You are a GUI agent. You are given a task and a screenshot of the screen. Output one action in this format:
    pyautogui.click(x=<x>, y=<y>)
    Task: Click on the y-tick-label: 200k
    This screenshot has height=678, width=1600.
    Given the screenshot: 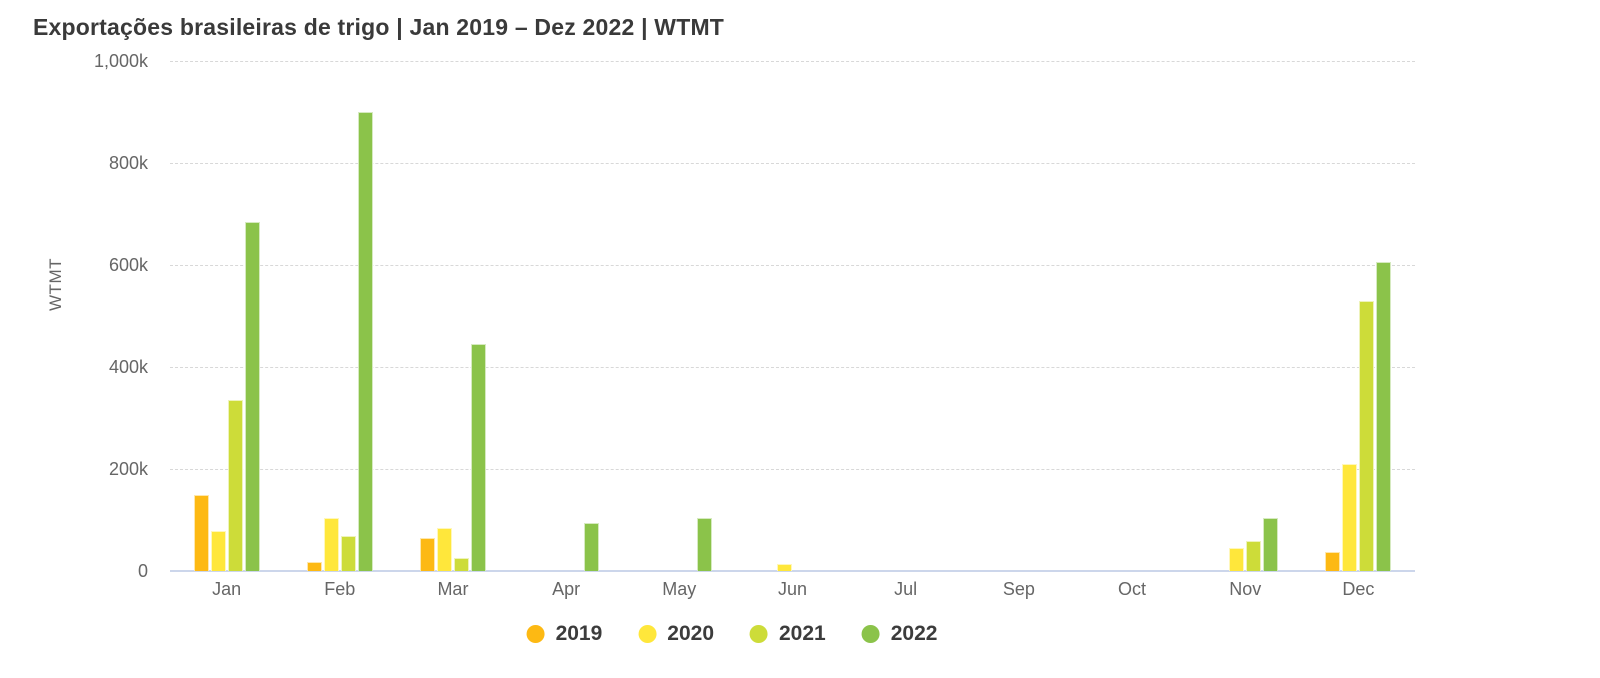 What is the action you would take?
    pyautogui.click(x=128, y=469)
    